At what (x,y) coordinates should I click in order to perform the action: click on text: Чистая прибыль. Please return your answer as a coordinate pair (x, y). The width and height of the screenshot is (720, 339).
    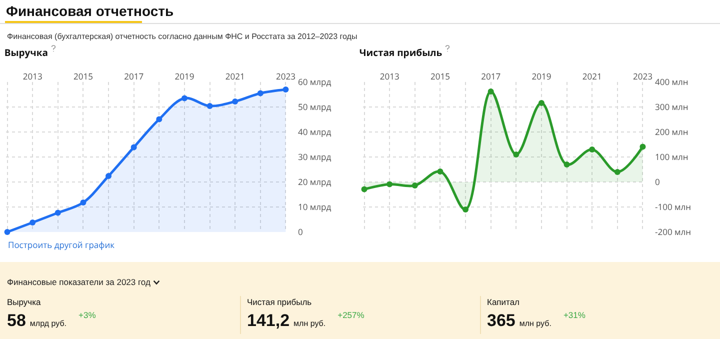
    Looking at the image, I should click on (279, 302).